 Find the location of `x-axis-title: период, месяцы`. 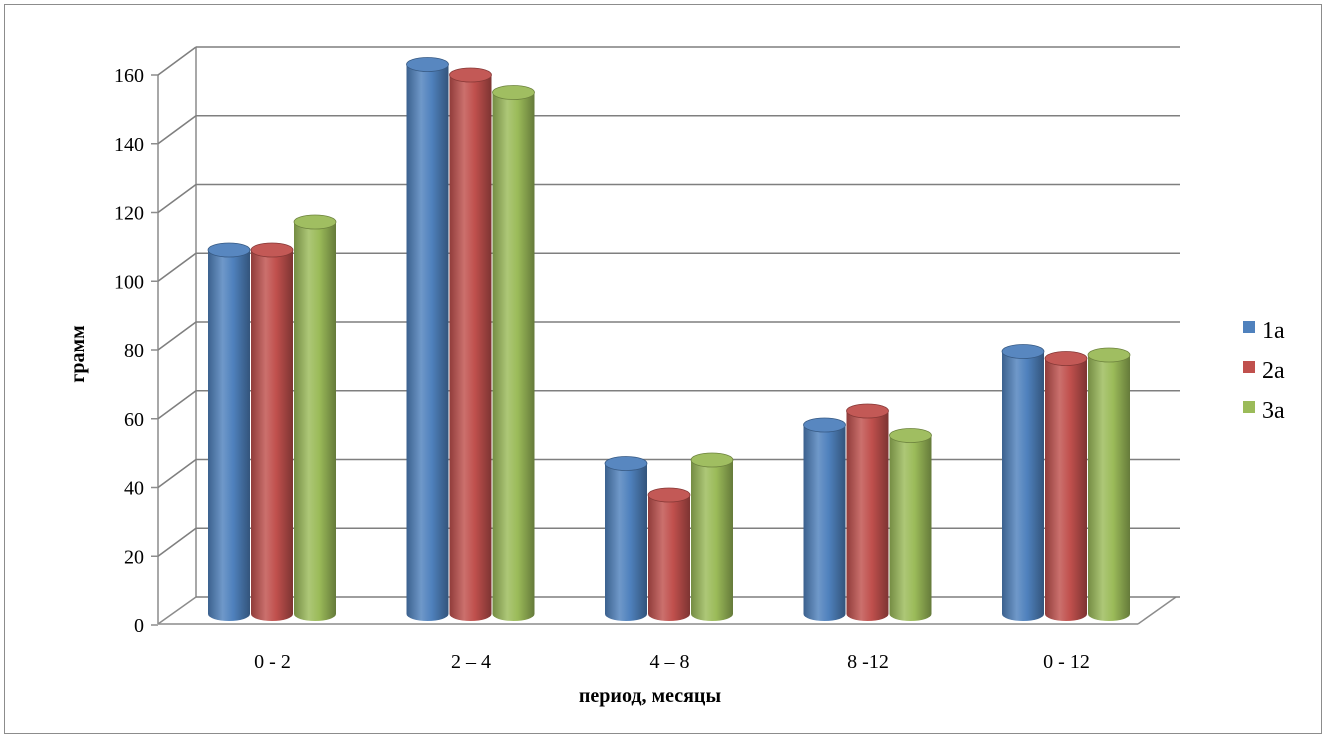

x-axis-title: период, месяцы is located at coordinates (650, 696).